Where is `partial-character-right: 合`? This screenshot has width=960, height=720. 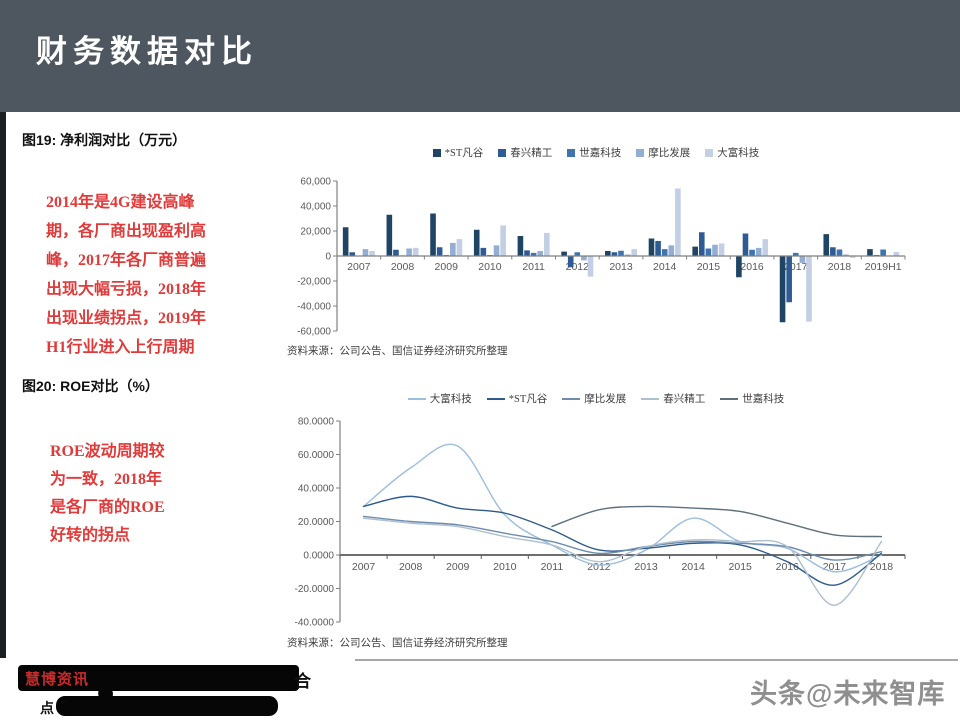
partial-character-right: 合 is located at coordinates (302, 681).